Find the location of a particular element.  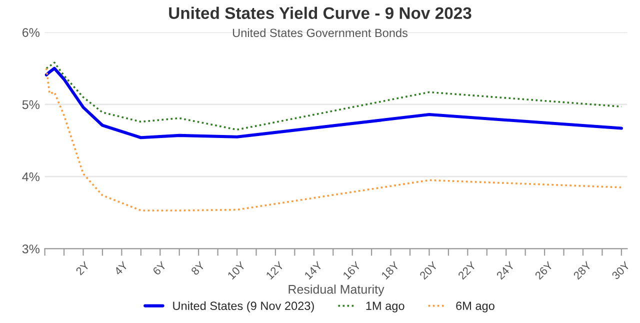

y-tick-label: 4% is located at coordinates (31, 177).